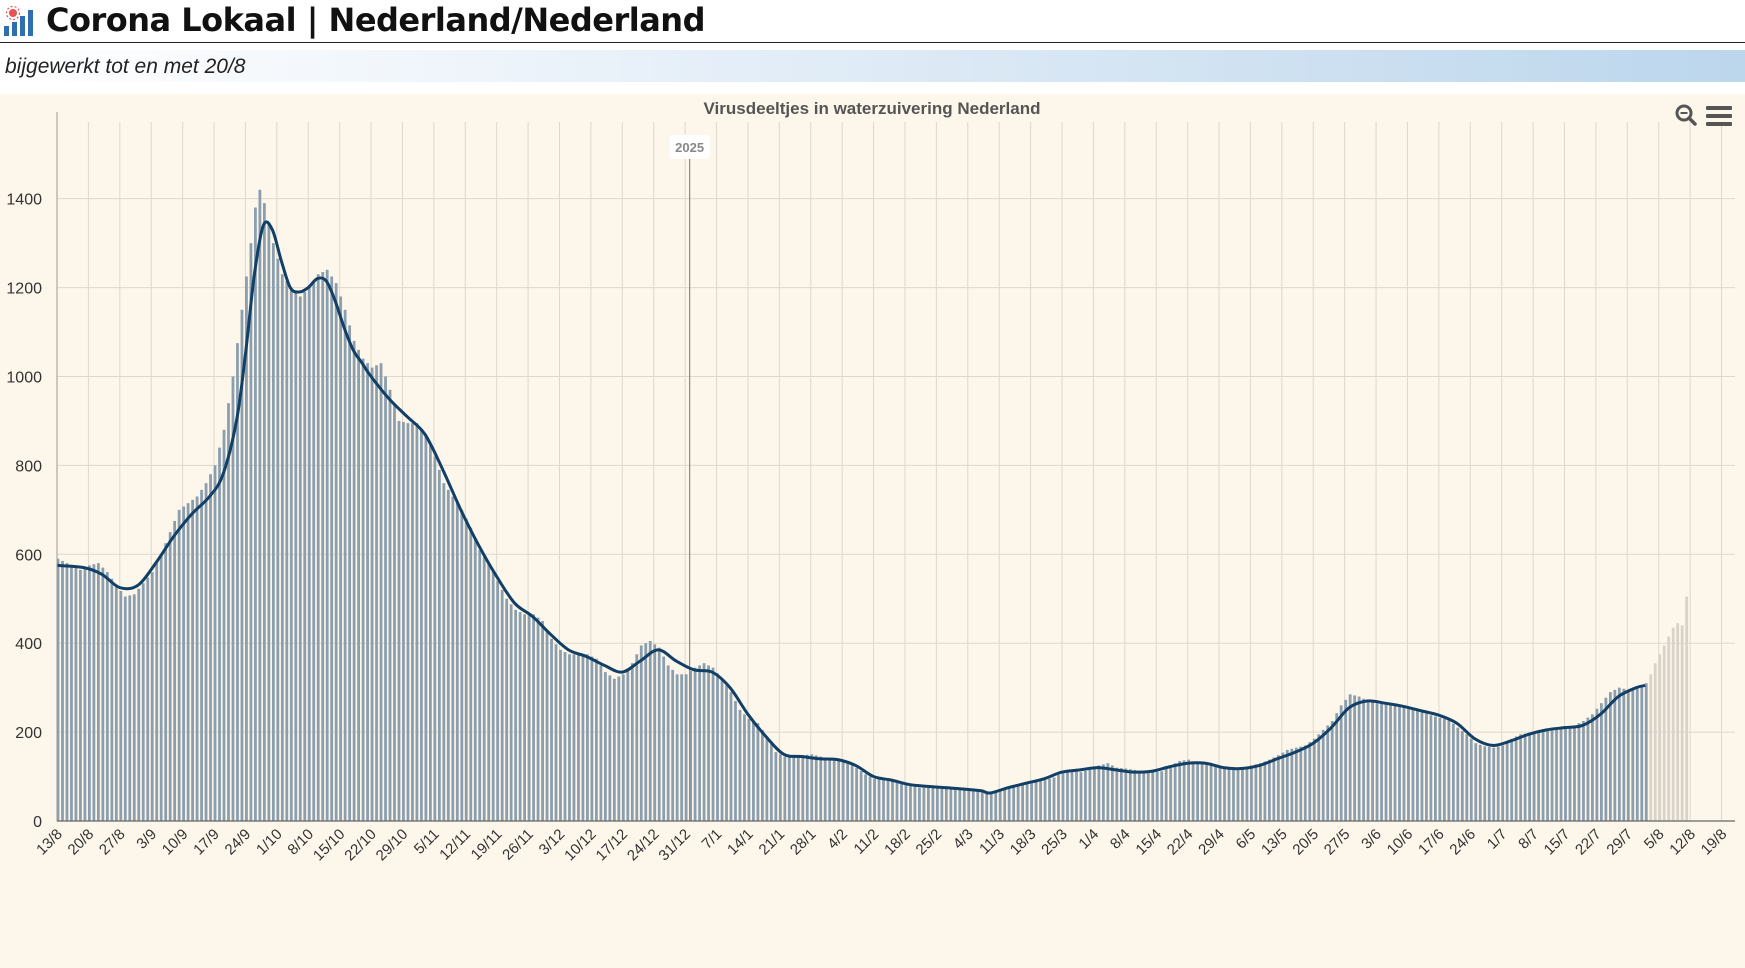 The height and width of the screenshot is (968, 1745). I want to click on x-tick-label: 24/6, so click(1462, 842).